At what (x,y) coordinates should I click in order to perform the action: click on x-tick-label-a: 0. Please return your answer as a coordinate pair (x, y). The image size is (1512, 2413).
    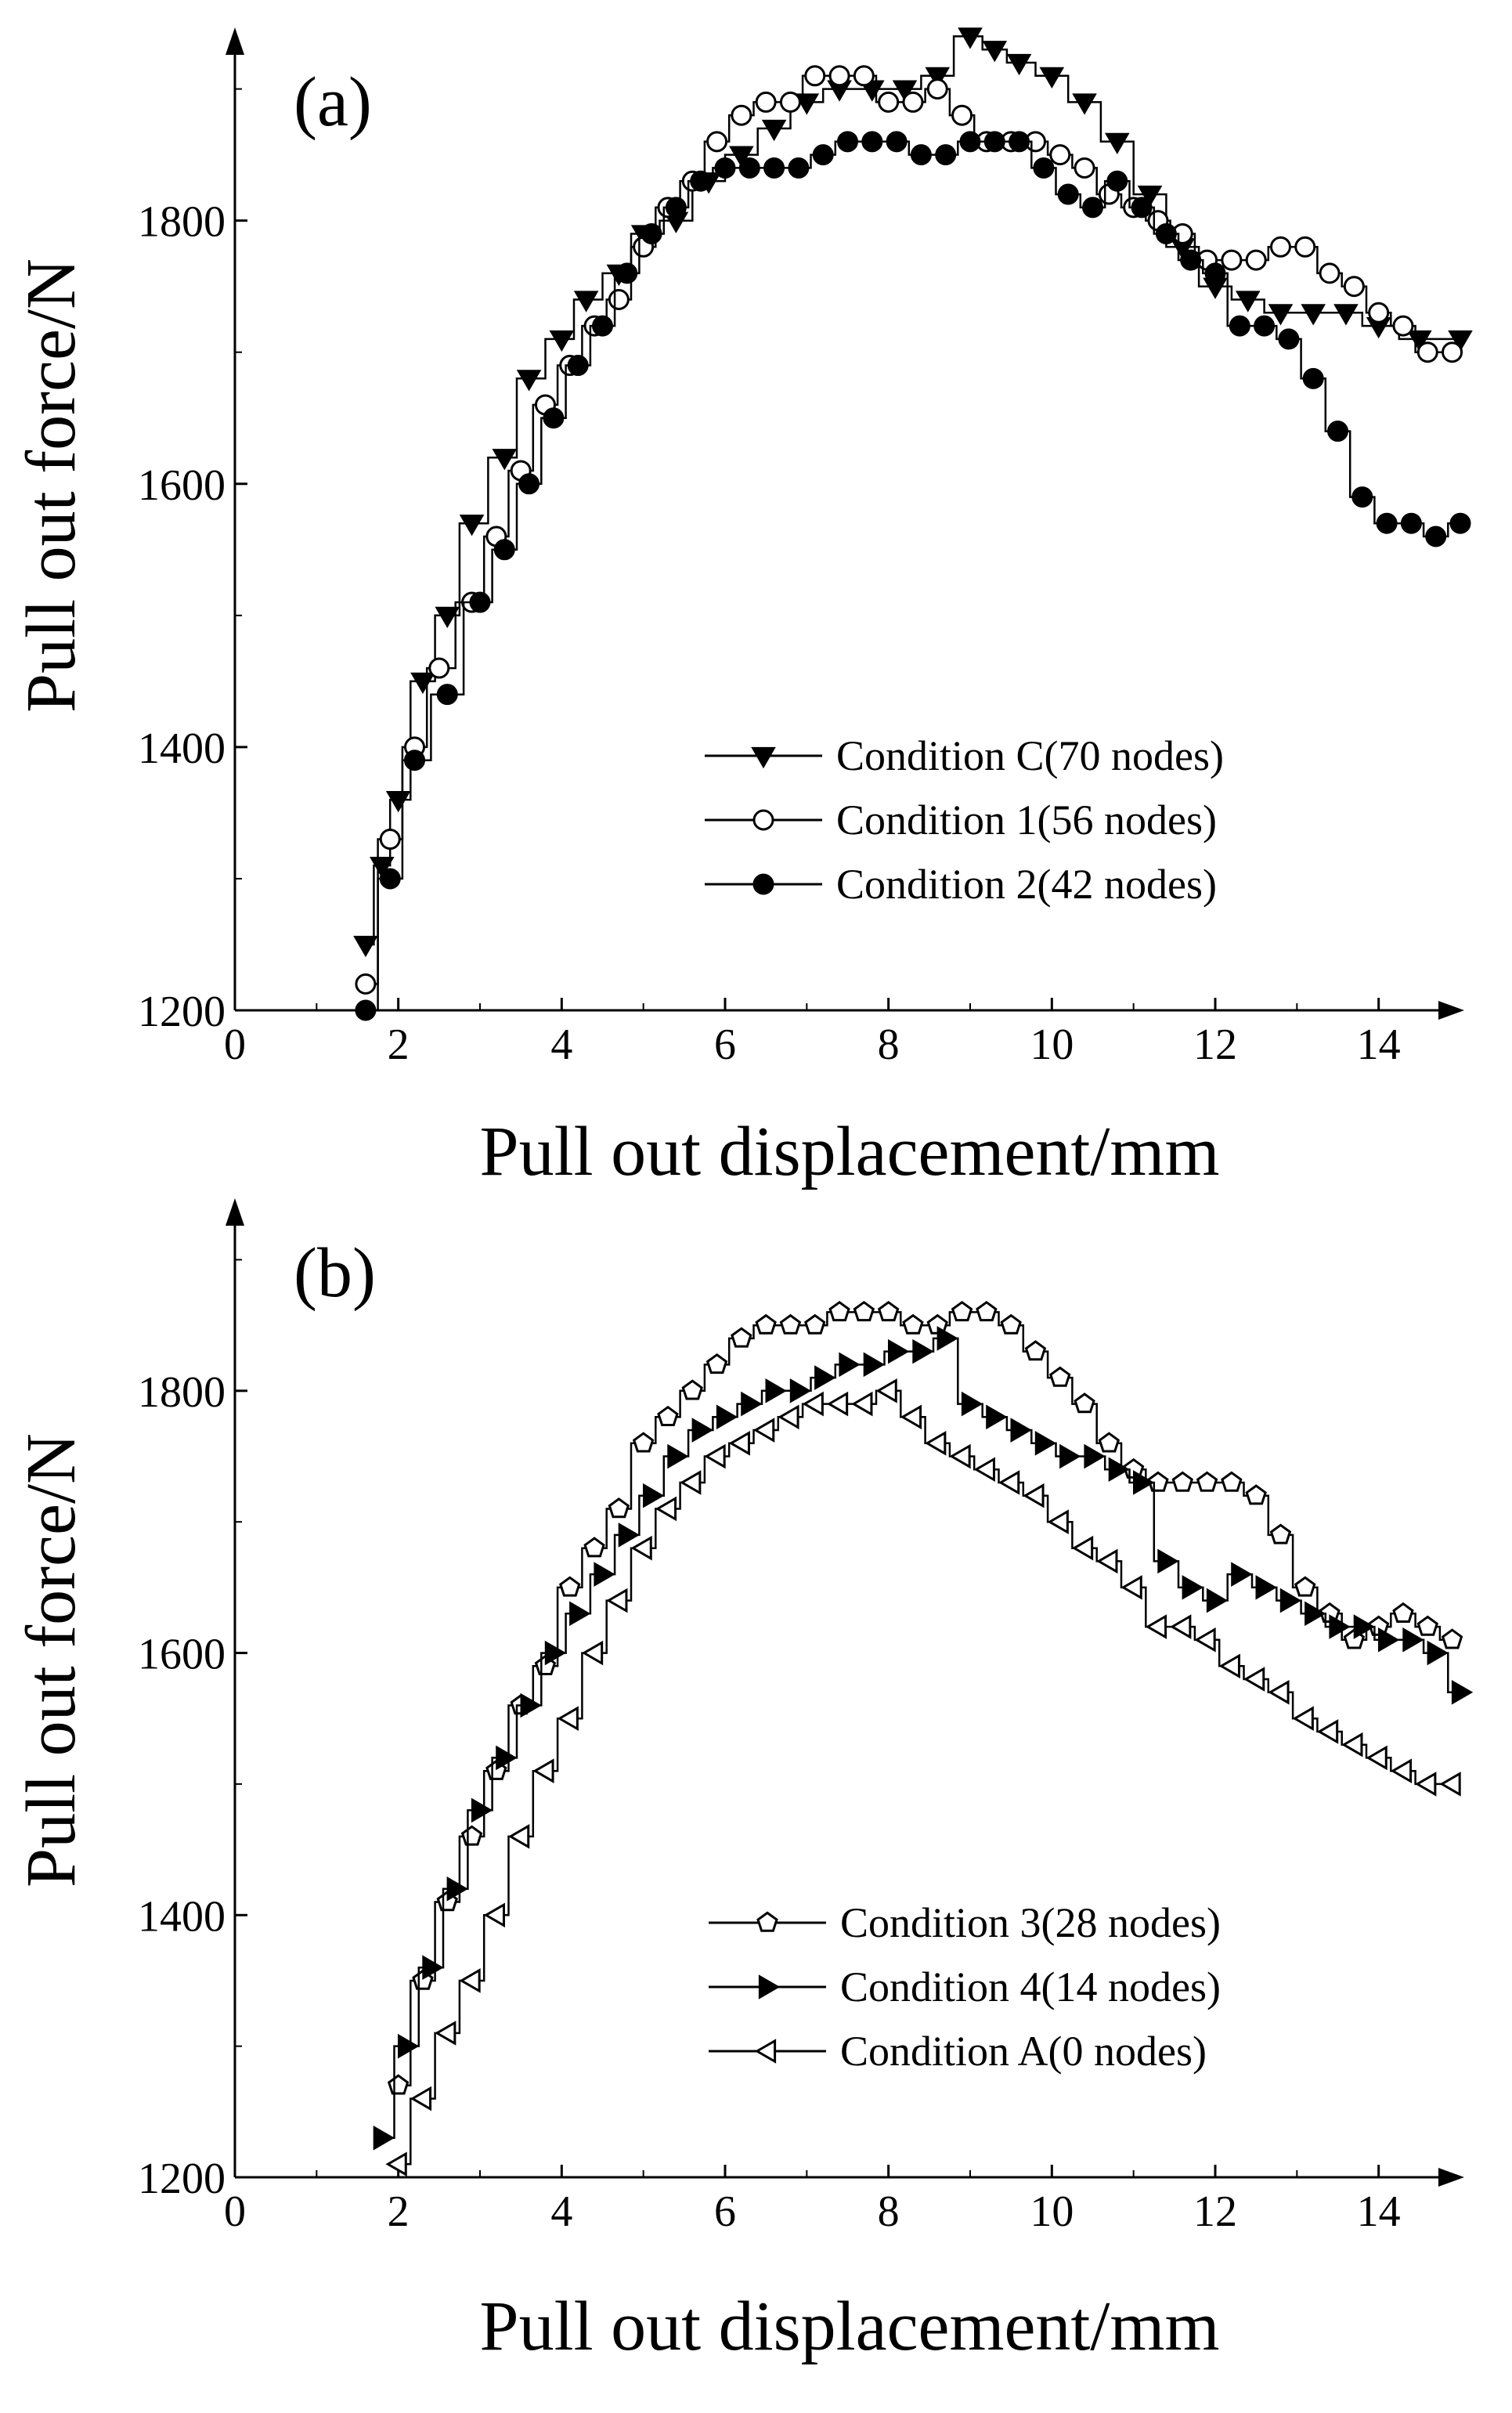
    Looking at the image, I should click on (235, 1044).